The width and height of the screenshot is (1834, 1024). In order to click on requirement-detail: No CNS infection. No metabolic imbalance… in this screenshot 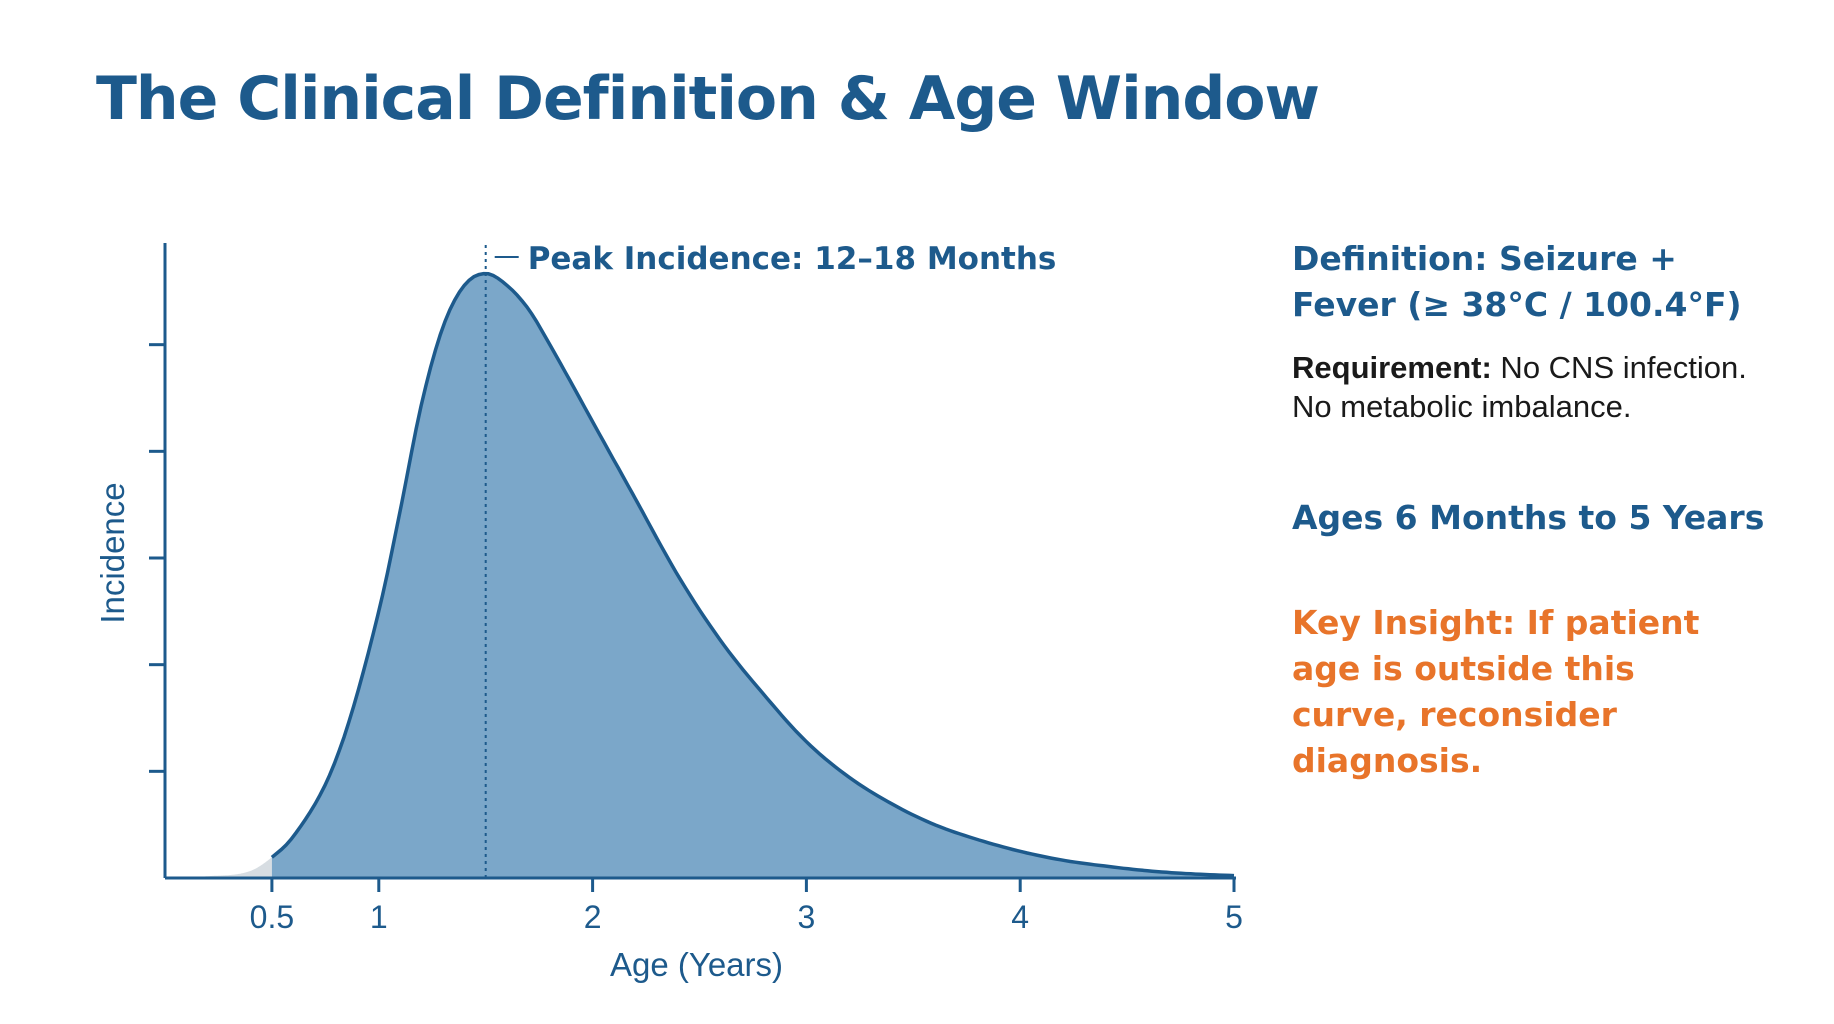, I will do `click(1519, 387)`.